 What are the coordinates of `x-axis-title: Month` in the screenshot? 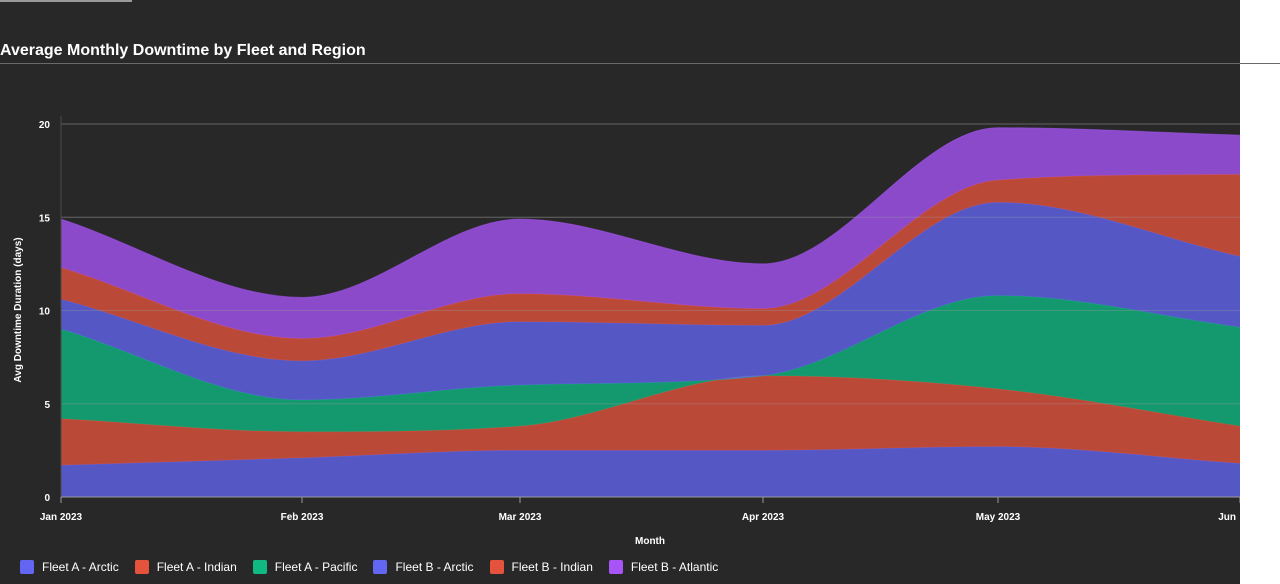 It's located at (650, 541).